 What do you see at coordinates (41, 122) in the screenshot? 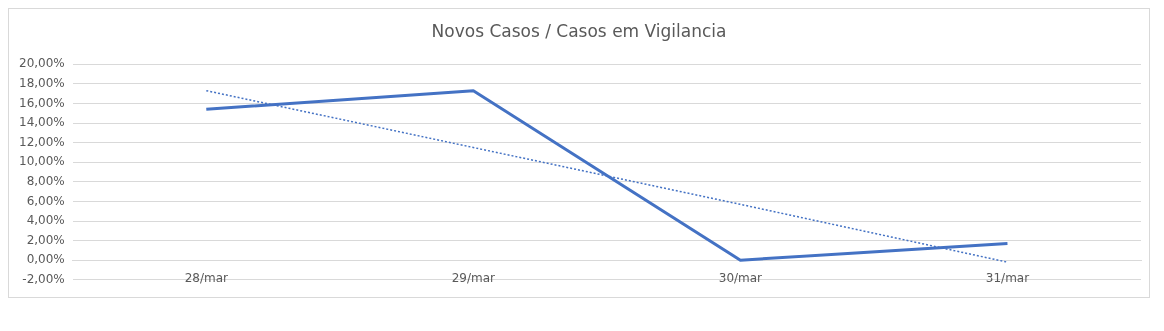
I see `y-tick-label: 14,00%` at bounding box center [41, 122].